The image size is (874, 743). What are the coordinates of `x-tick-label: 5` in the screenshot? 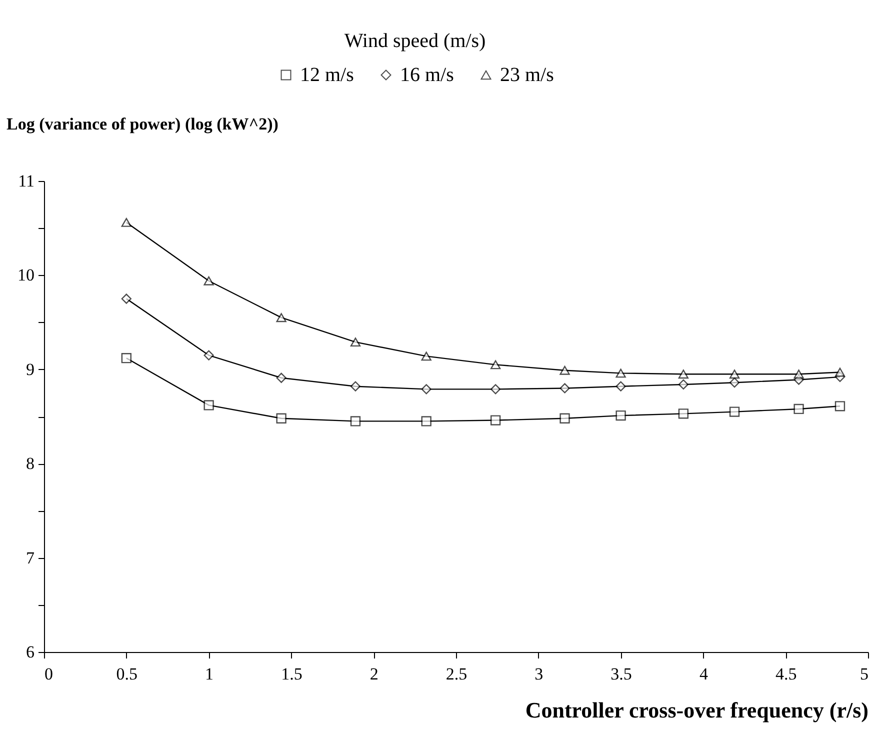 It's located at (864, 674).